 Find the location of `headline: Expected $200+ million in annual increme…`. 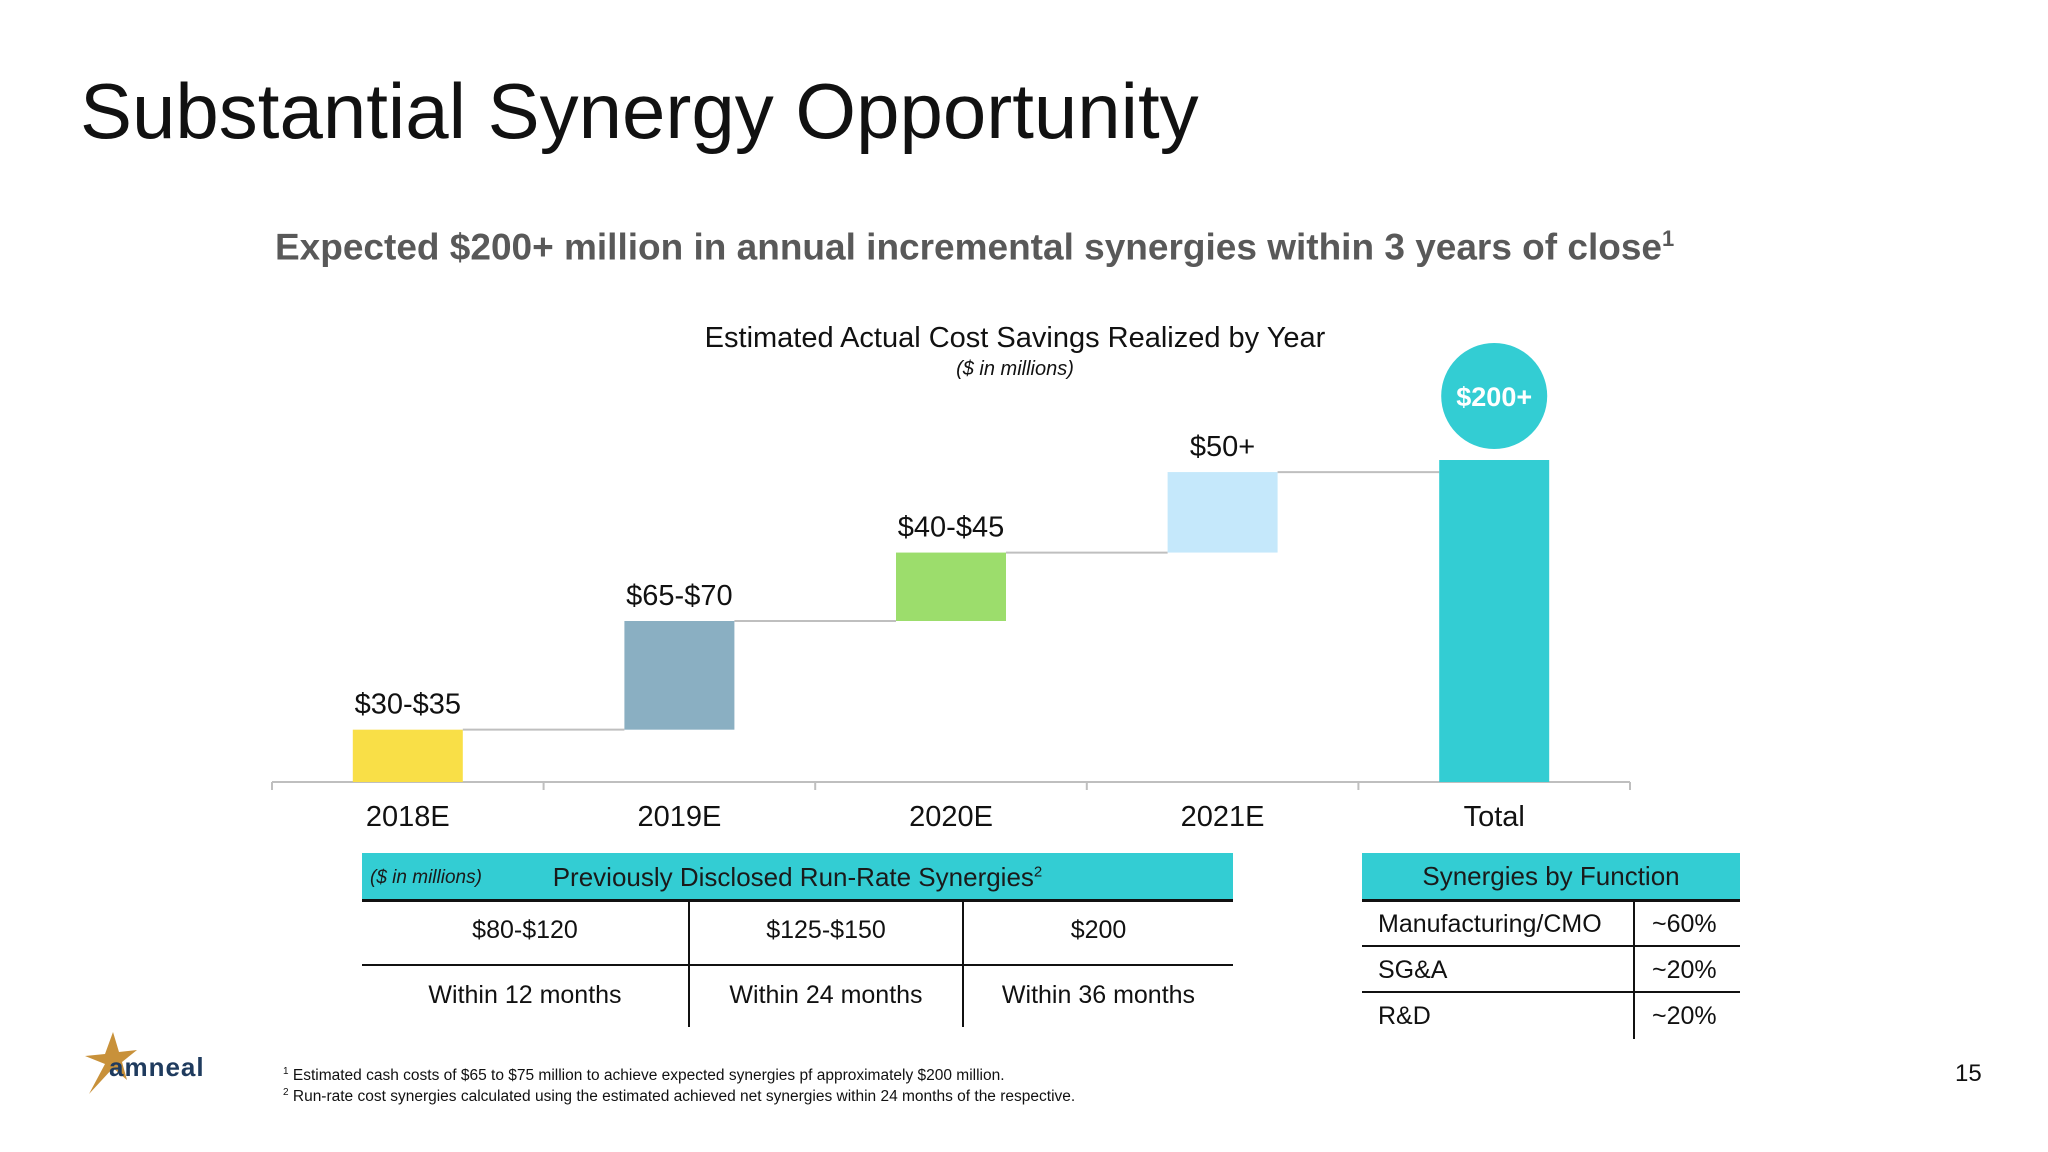

headline: Expected $200+ million in annual increme… is located at coordinates (974, 247).